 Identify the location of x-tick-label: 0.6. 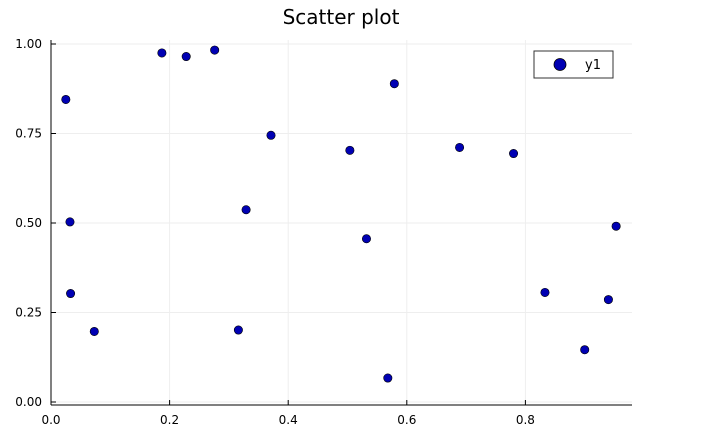
(406, 420).